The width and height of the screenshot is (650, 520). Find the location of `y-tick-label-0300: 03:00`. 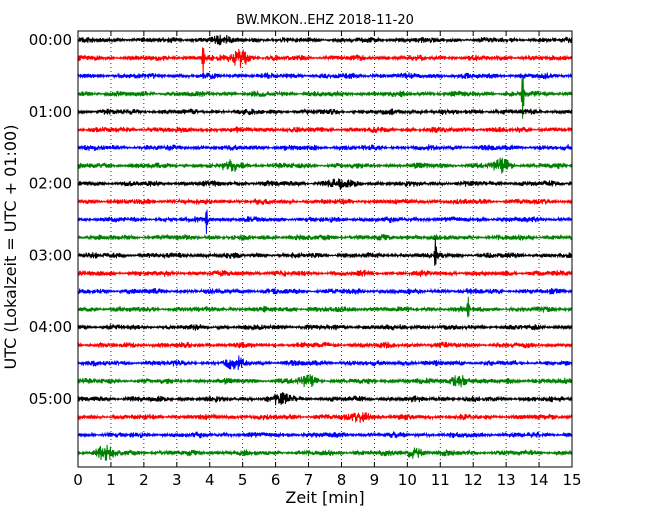

y-tick-label-0300: 03:00 is located at coordinates (50, 255).